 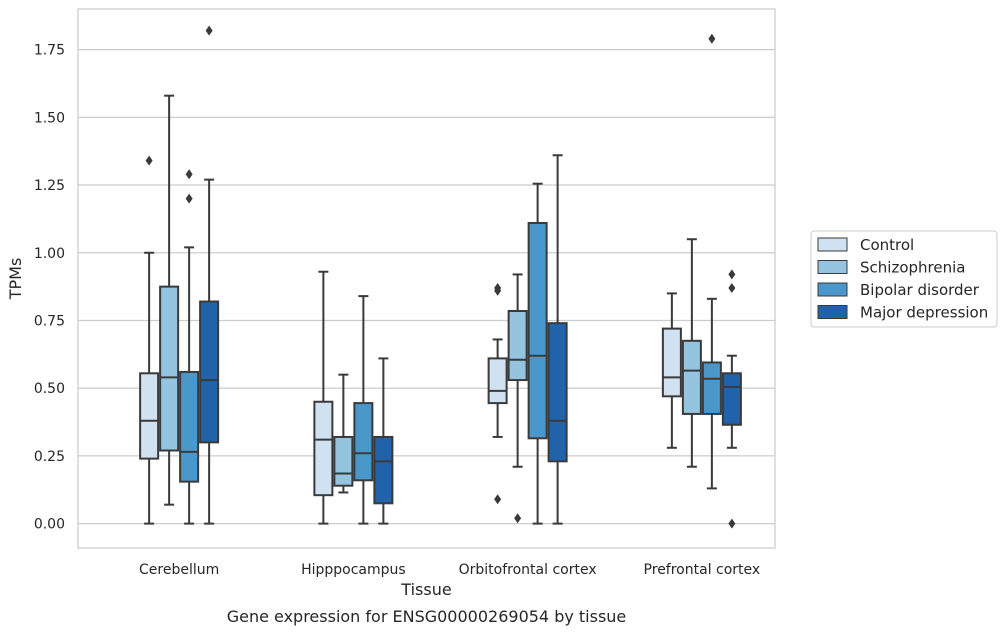 What do you see at coordinates (425, 589) in the screenshot?
I see `x-axis-title: Tissue` at bounding box center [425, 589].